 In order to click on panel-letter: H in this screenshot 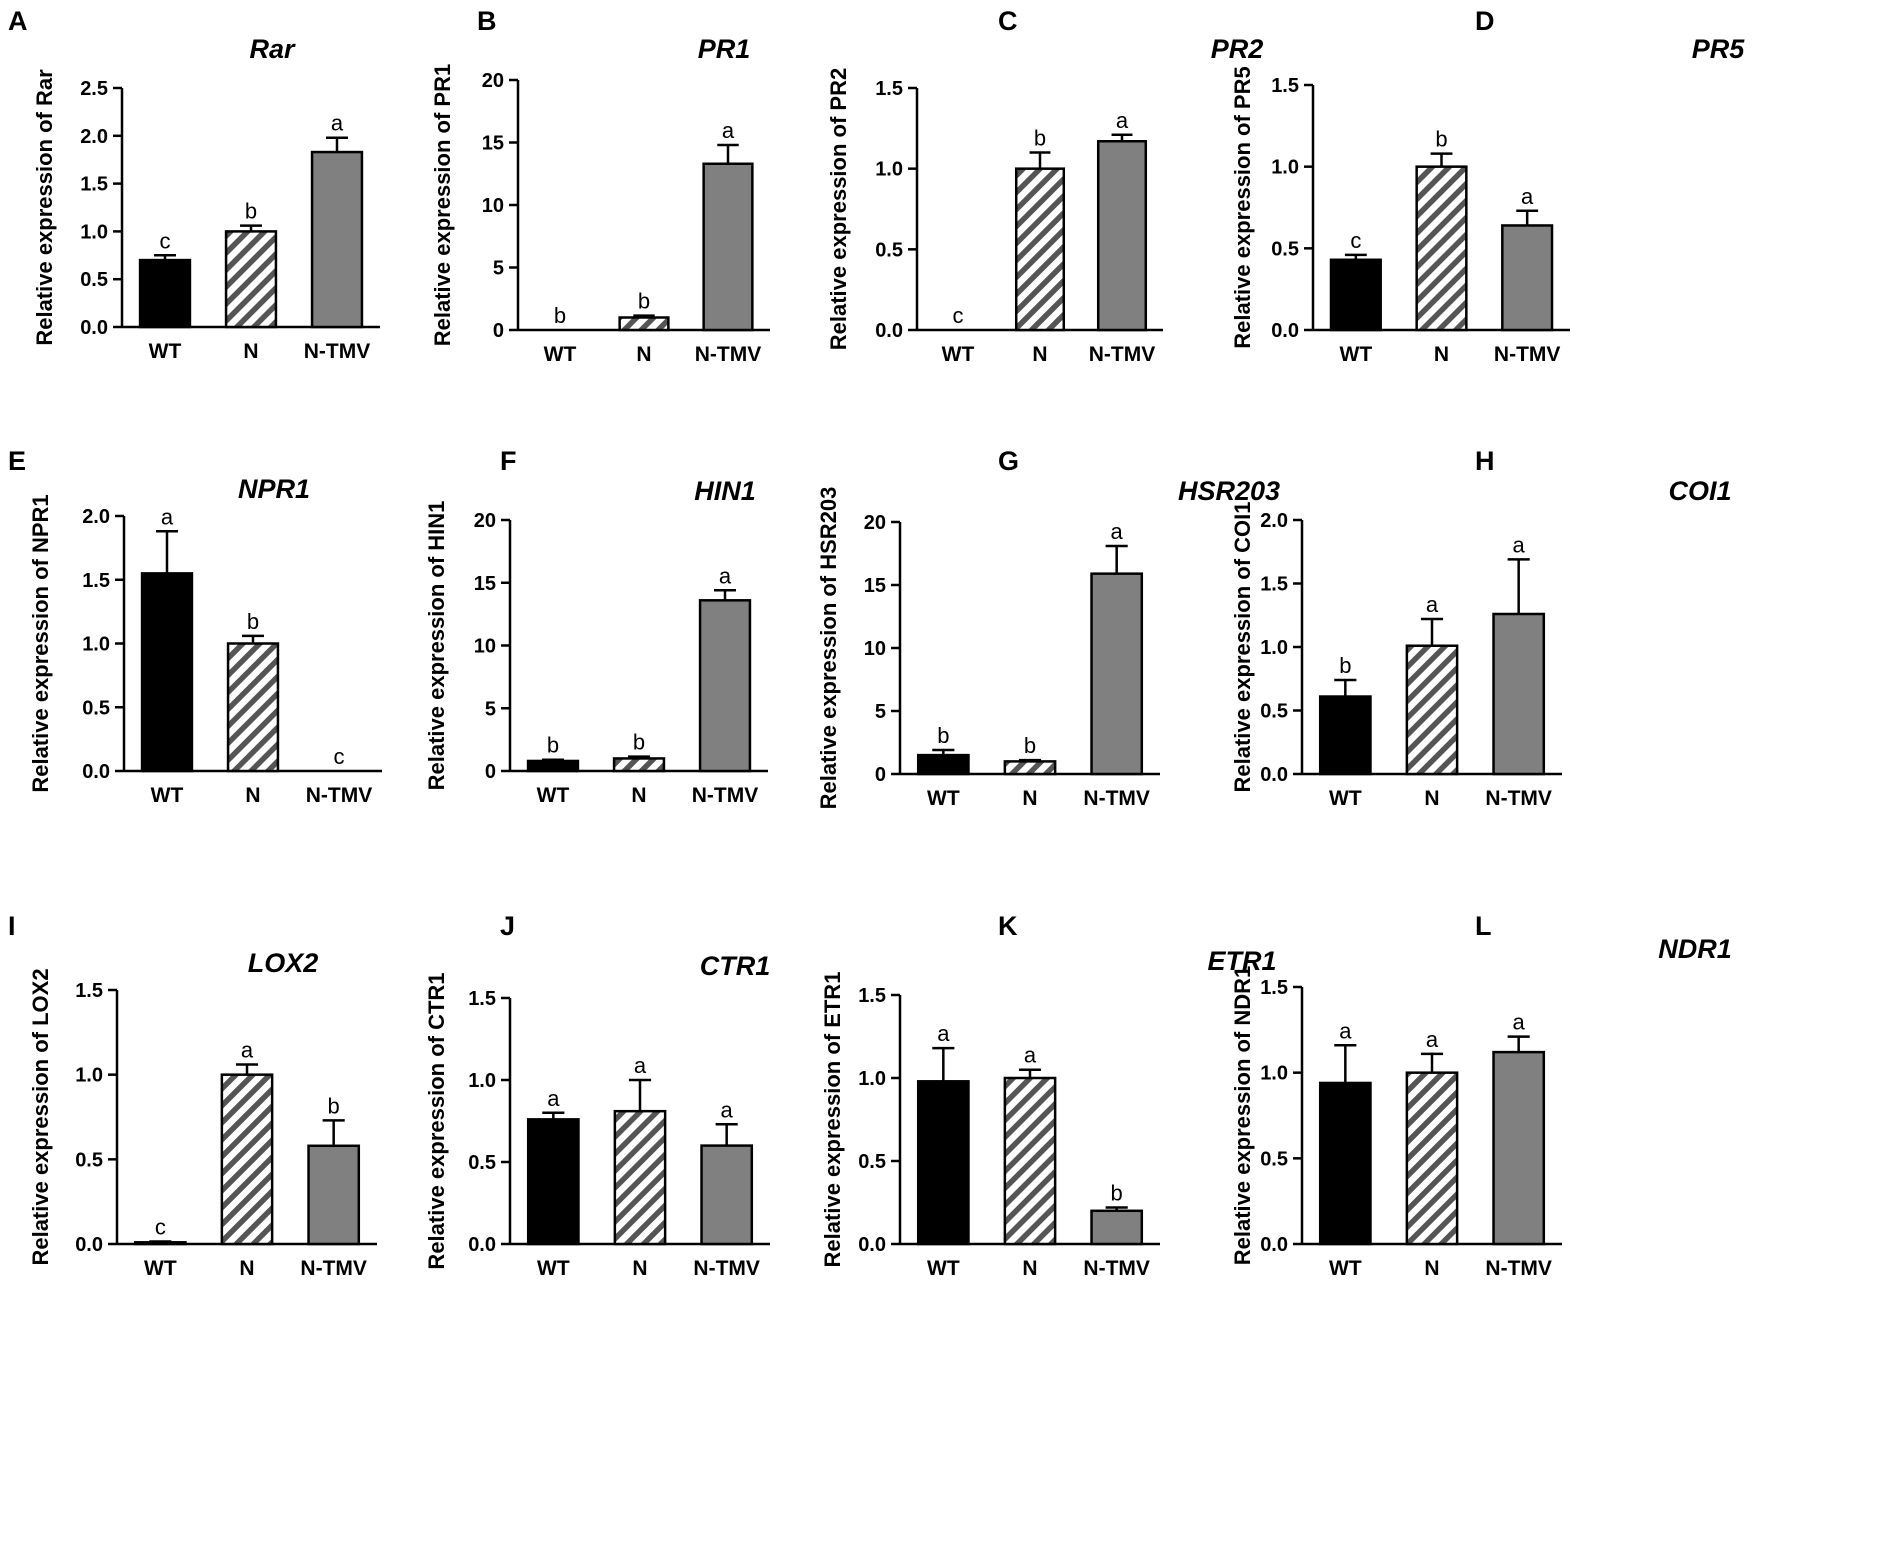, I will do `click(1485, 461)`.